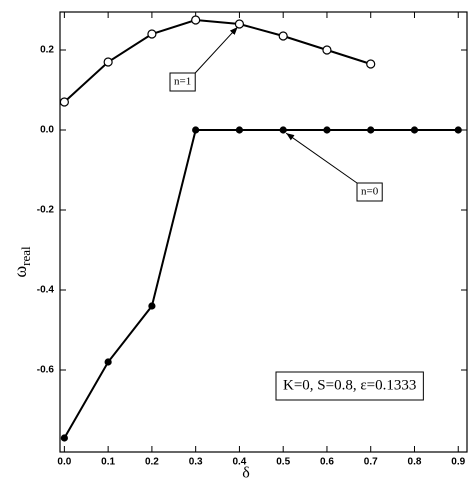  Describe the element at coordinates (47, 130) in the screenshot. I see `y-tick-label: 0.0` at that location.